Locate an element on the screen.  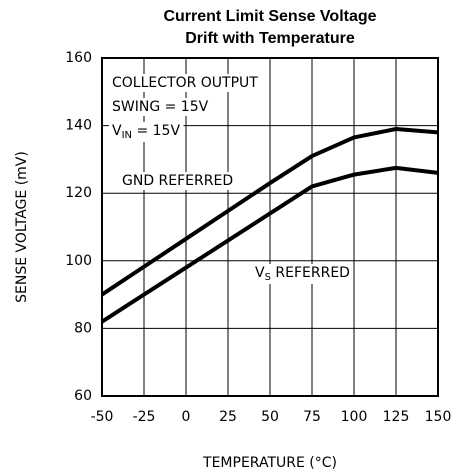
y-tick-label: 60 is located at coordinates (83, 396).